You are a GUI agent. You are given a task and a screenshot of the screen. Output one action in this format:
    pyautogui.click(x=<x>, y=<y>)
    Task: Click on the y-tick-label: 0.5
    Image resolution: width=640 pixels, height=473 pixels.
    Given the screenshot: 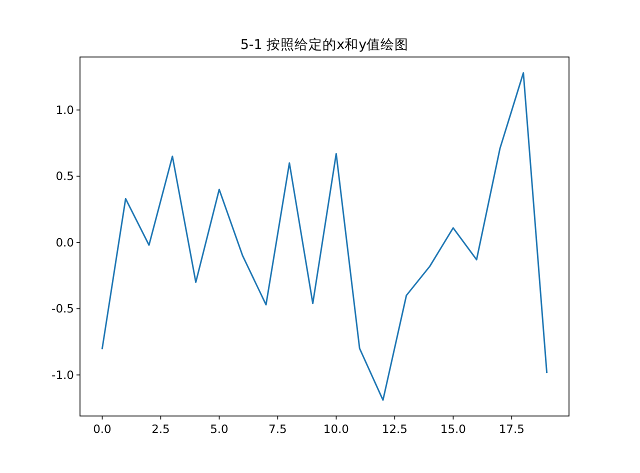 What is the action you would take?
    pyautogui.click(x=65, y=176)
    